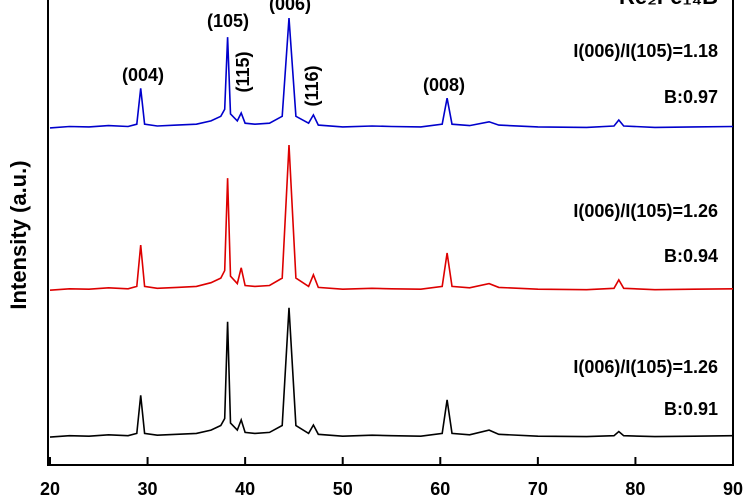 The width and height of the screenshot is (750, 500). Describe the element at coordinates (18, 234) in the screenshot. I see `y-axis-label: Intensity (a.u.)` at that location.